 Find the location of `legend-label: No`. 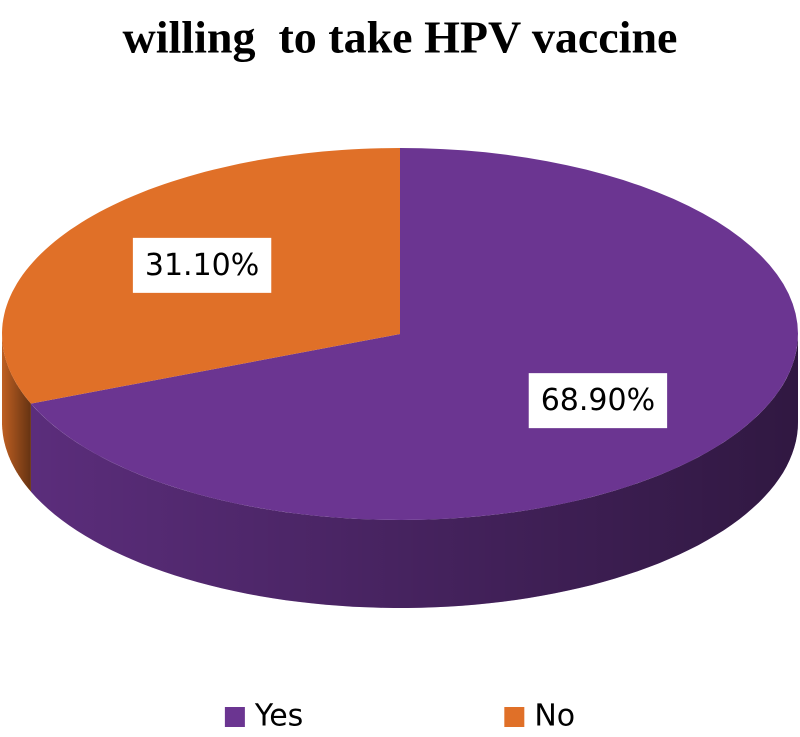

legend-label: No is located at coordinates (554, 716).